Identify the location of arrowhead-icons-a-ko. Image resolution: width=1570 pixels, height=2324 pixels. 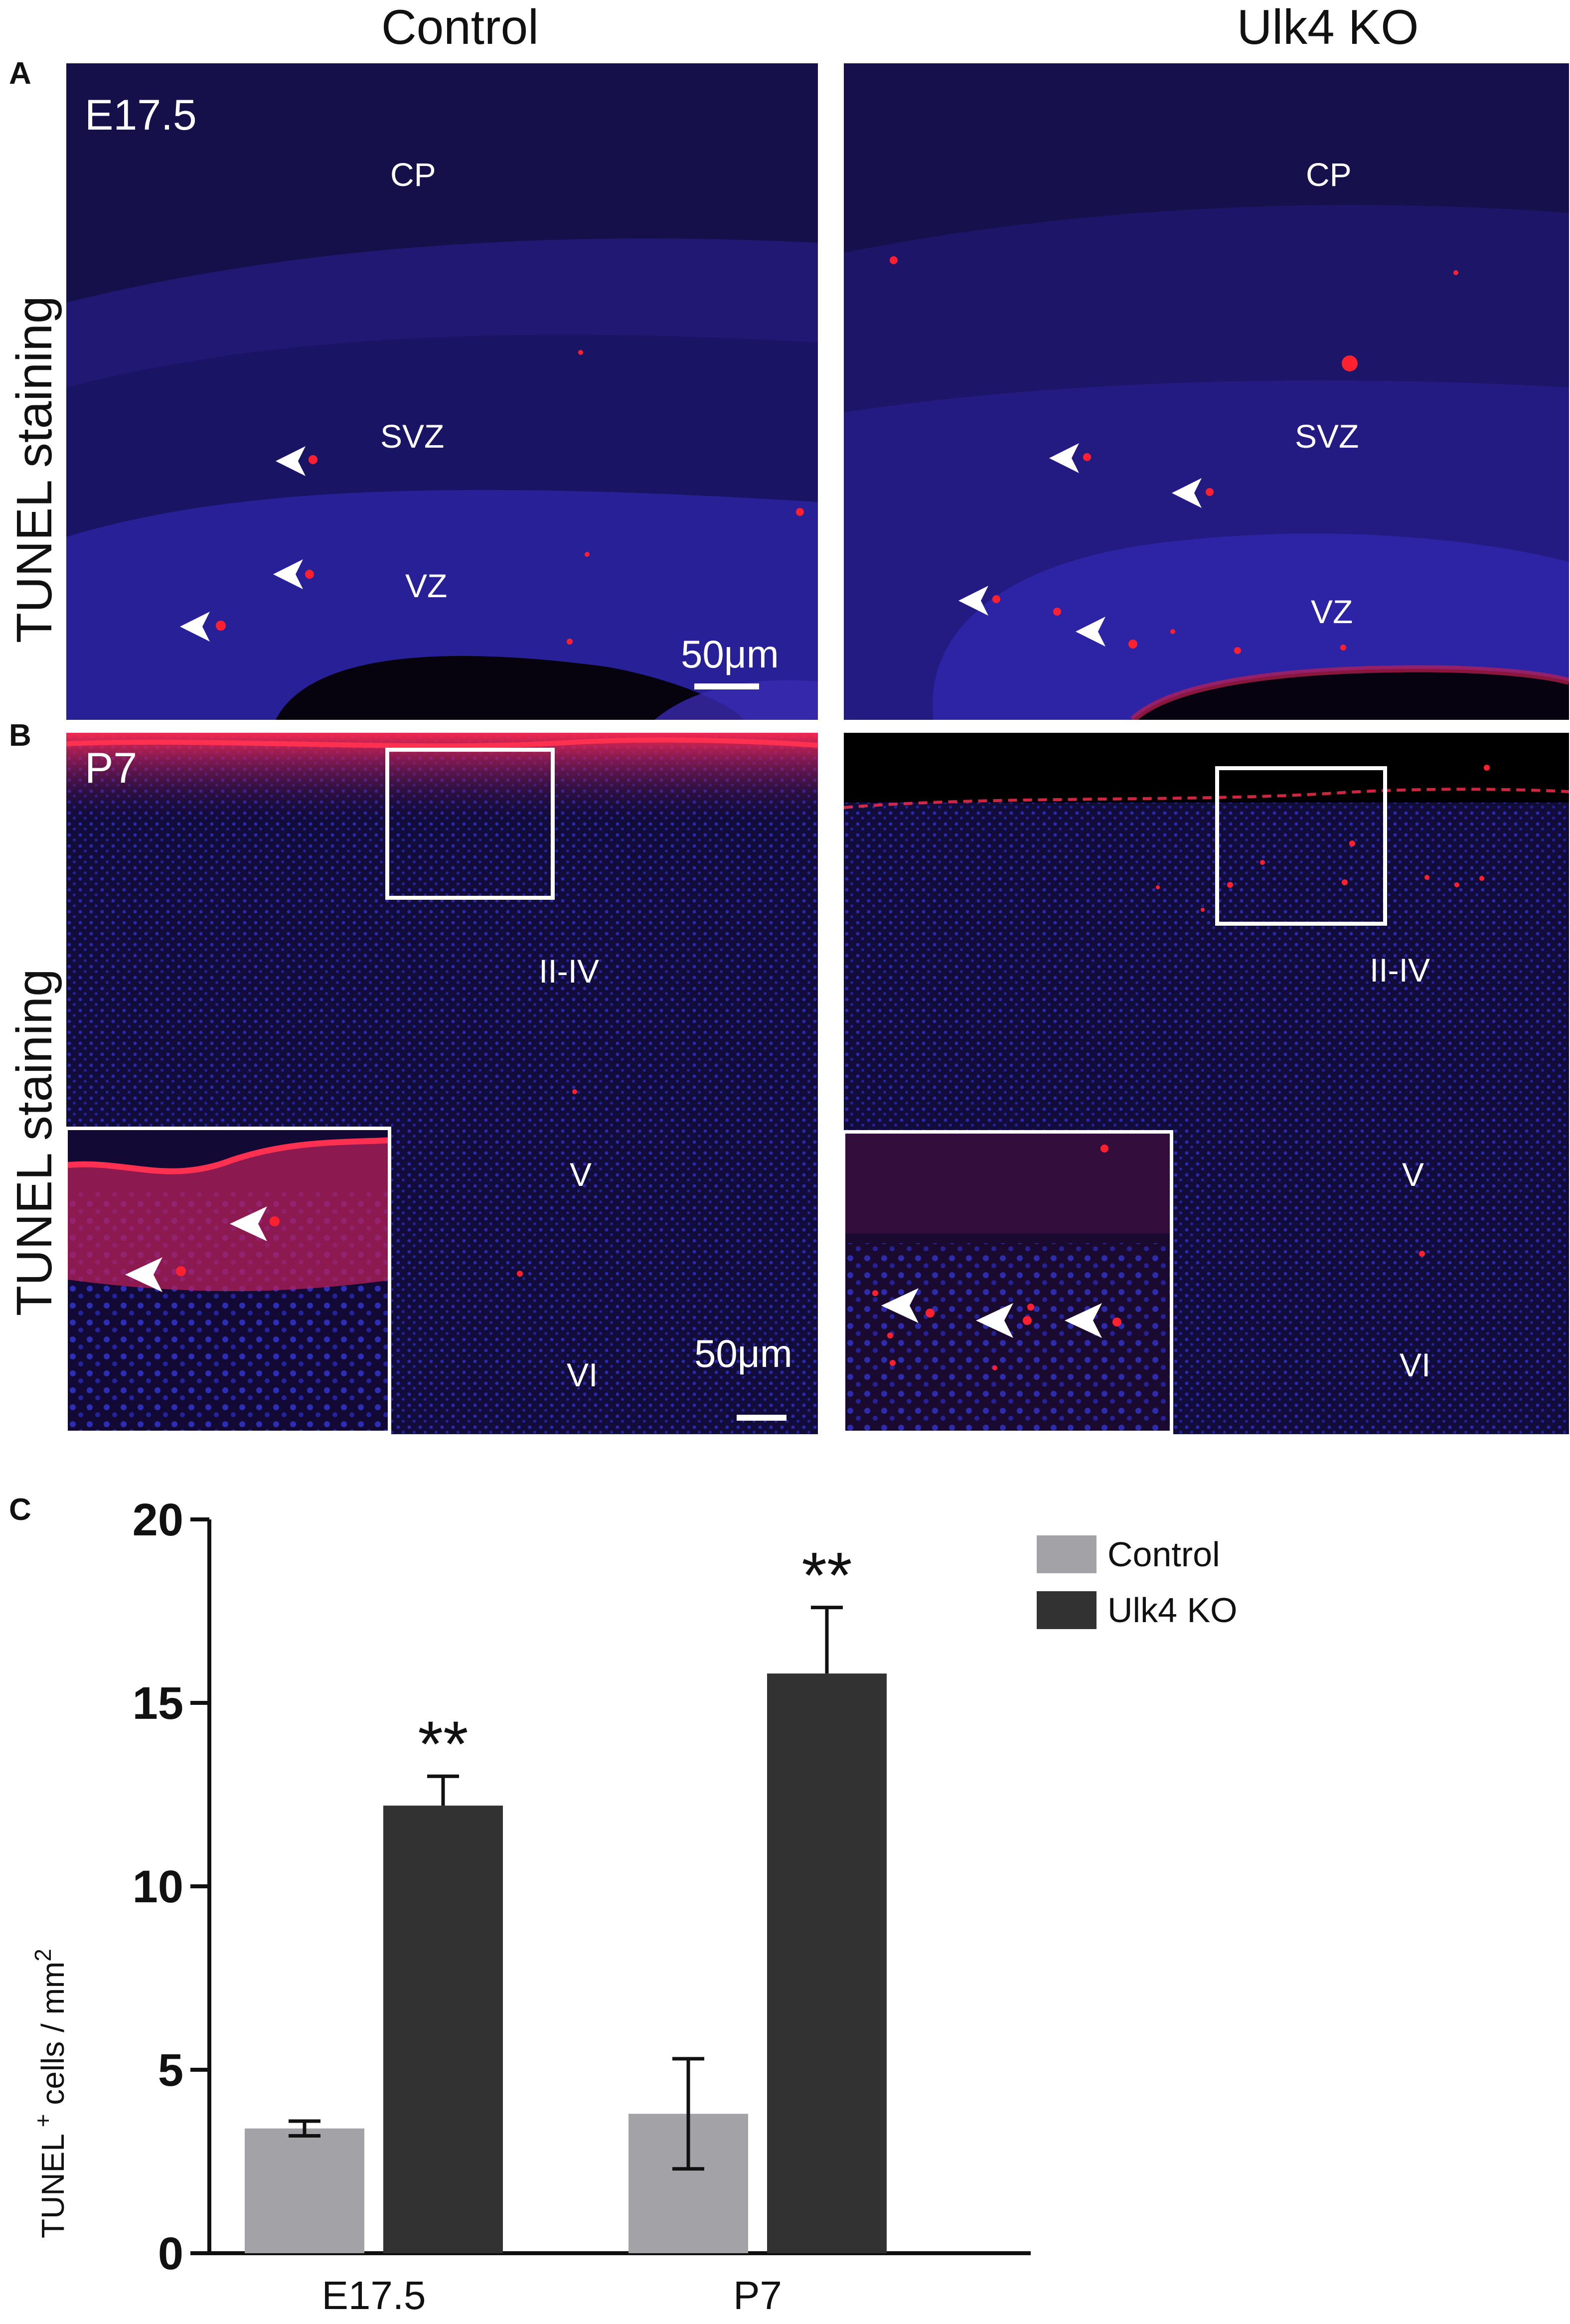
(1080, 545).